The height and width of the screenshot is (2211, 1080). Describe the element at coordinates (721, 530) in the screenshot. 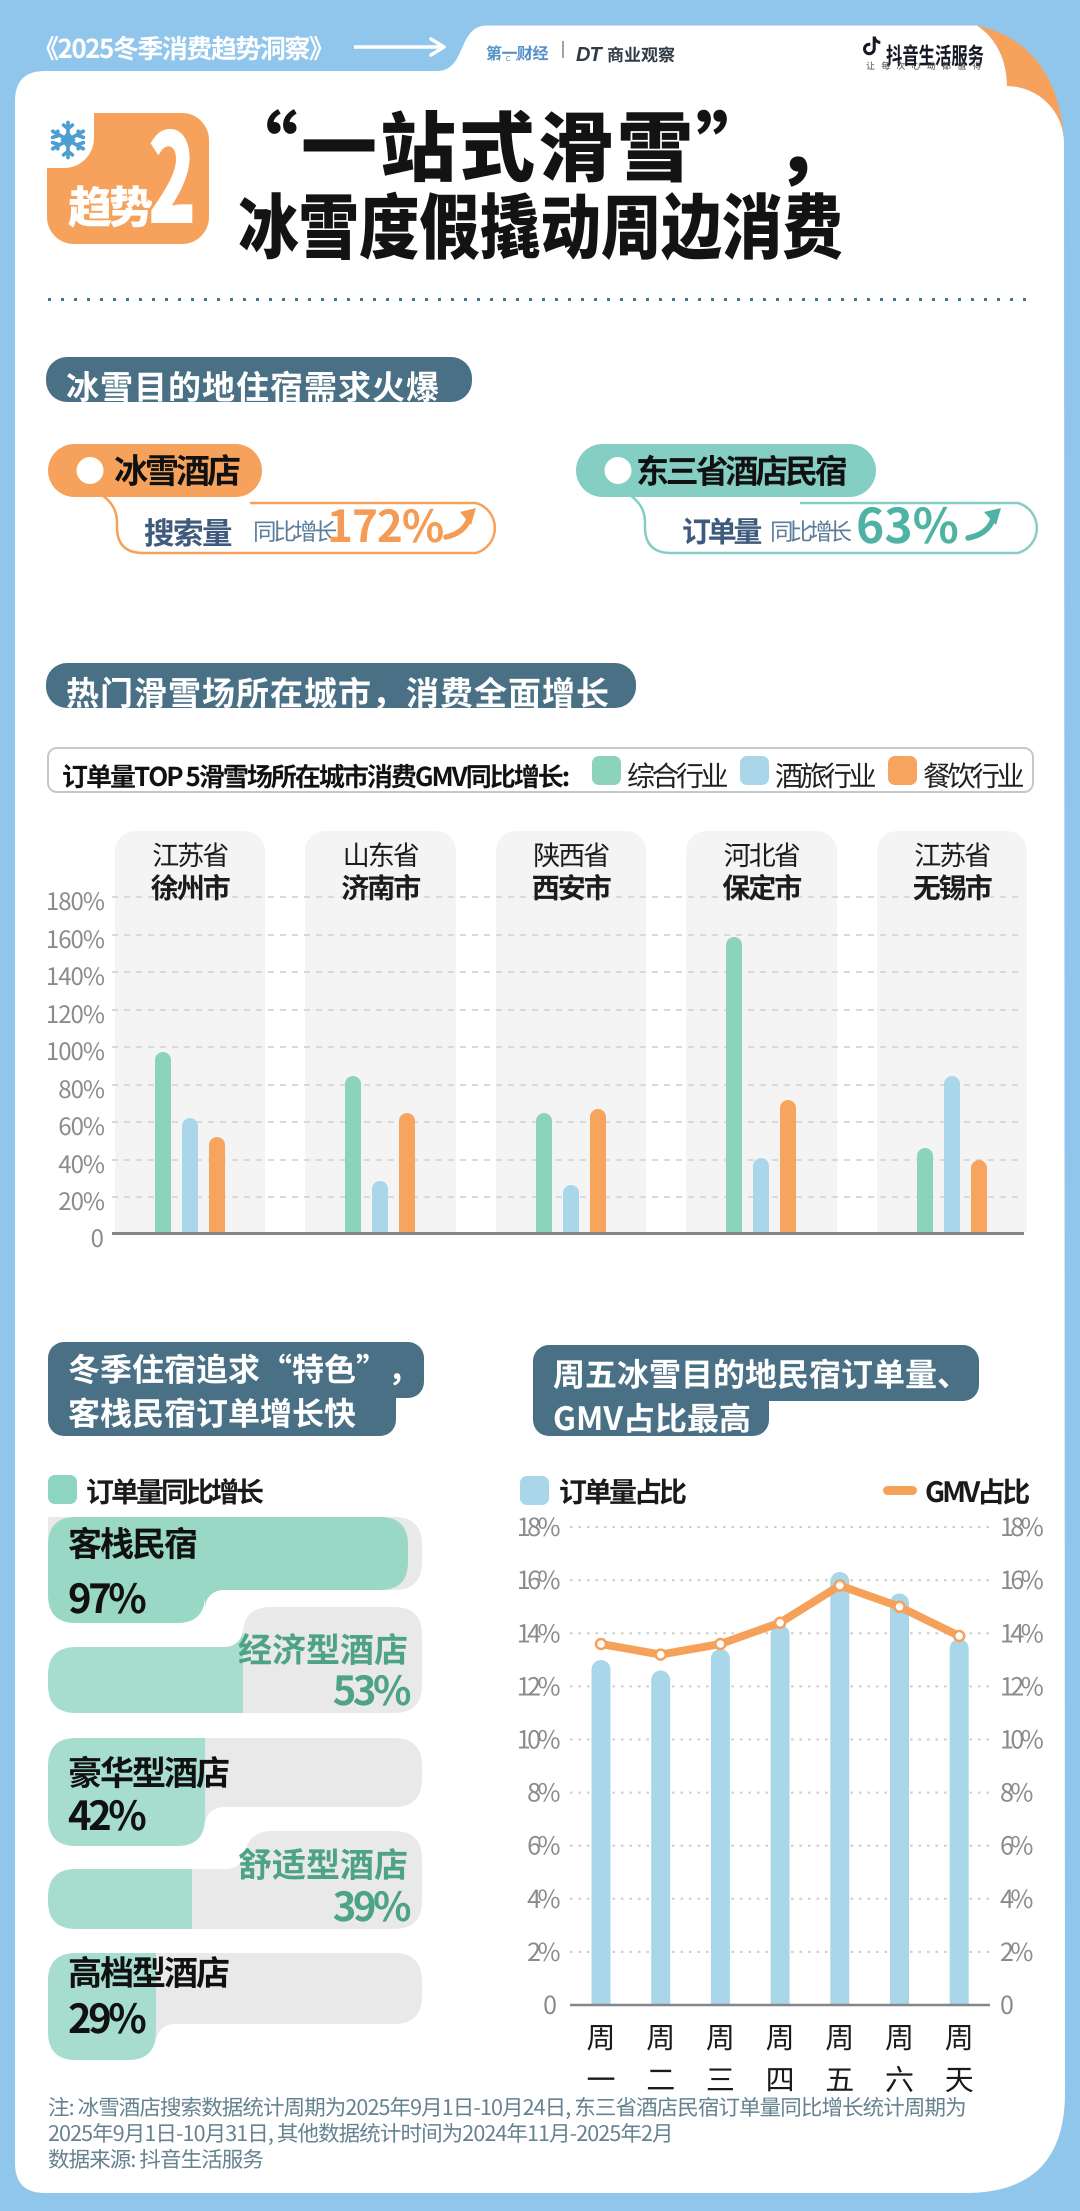

I see `svg-text: 订单量` at that location.